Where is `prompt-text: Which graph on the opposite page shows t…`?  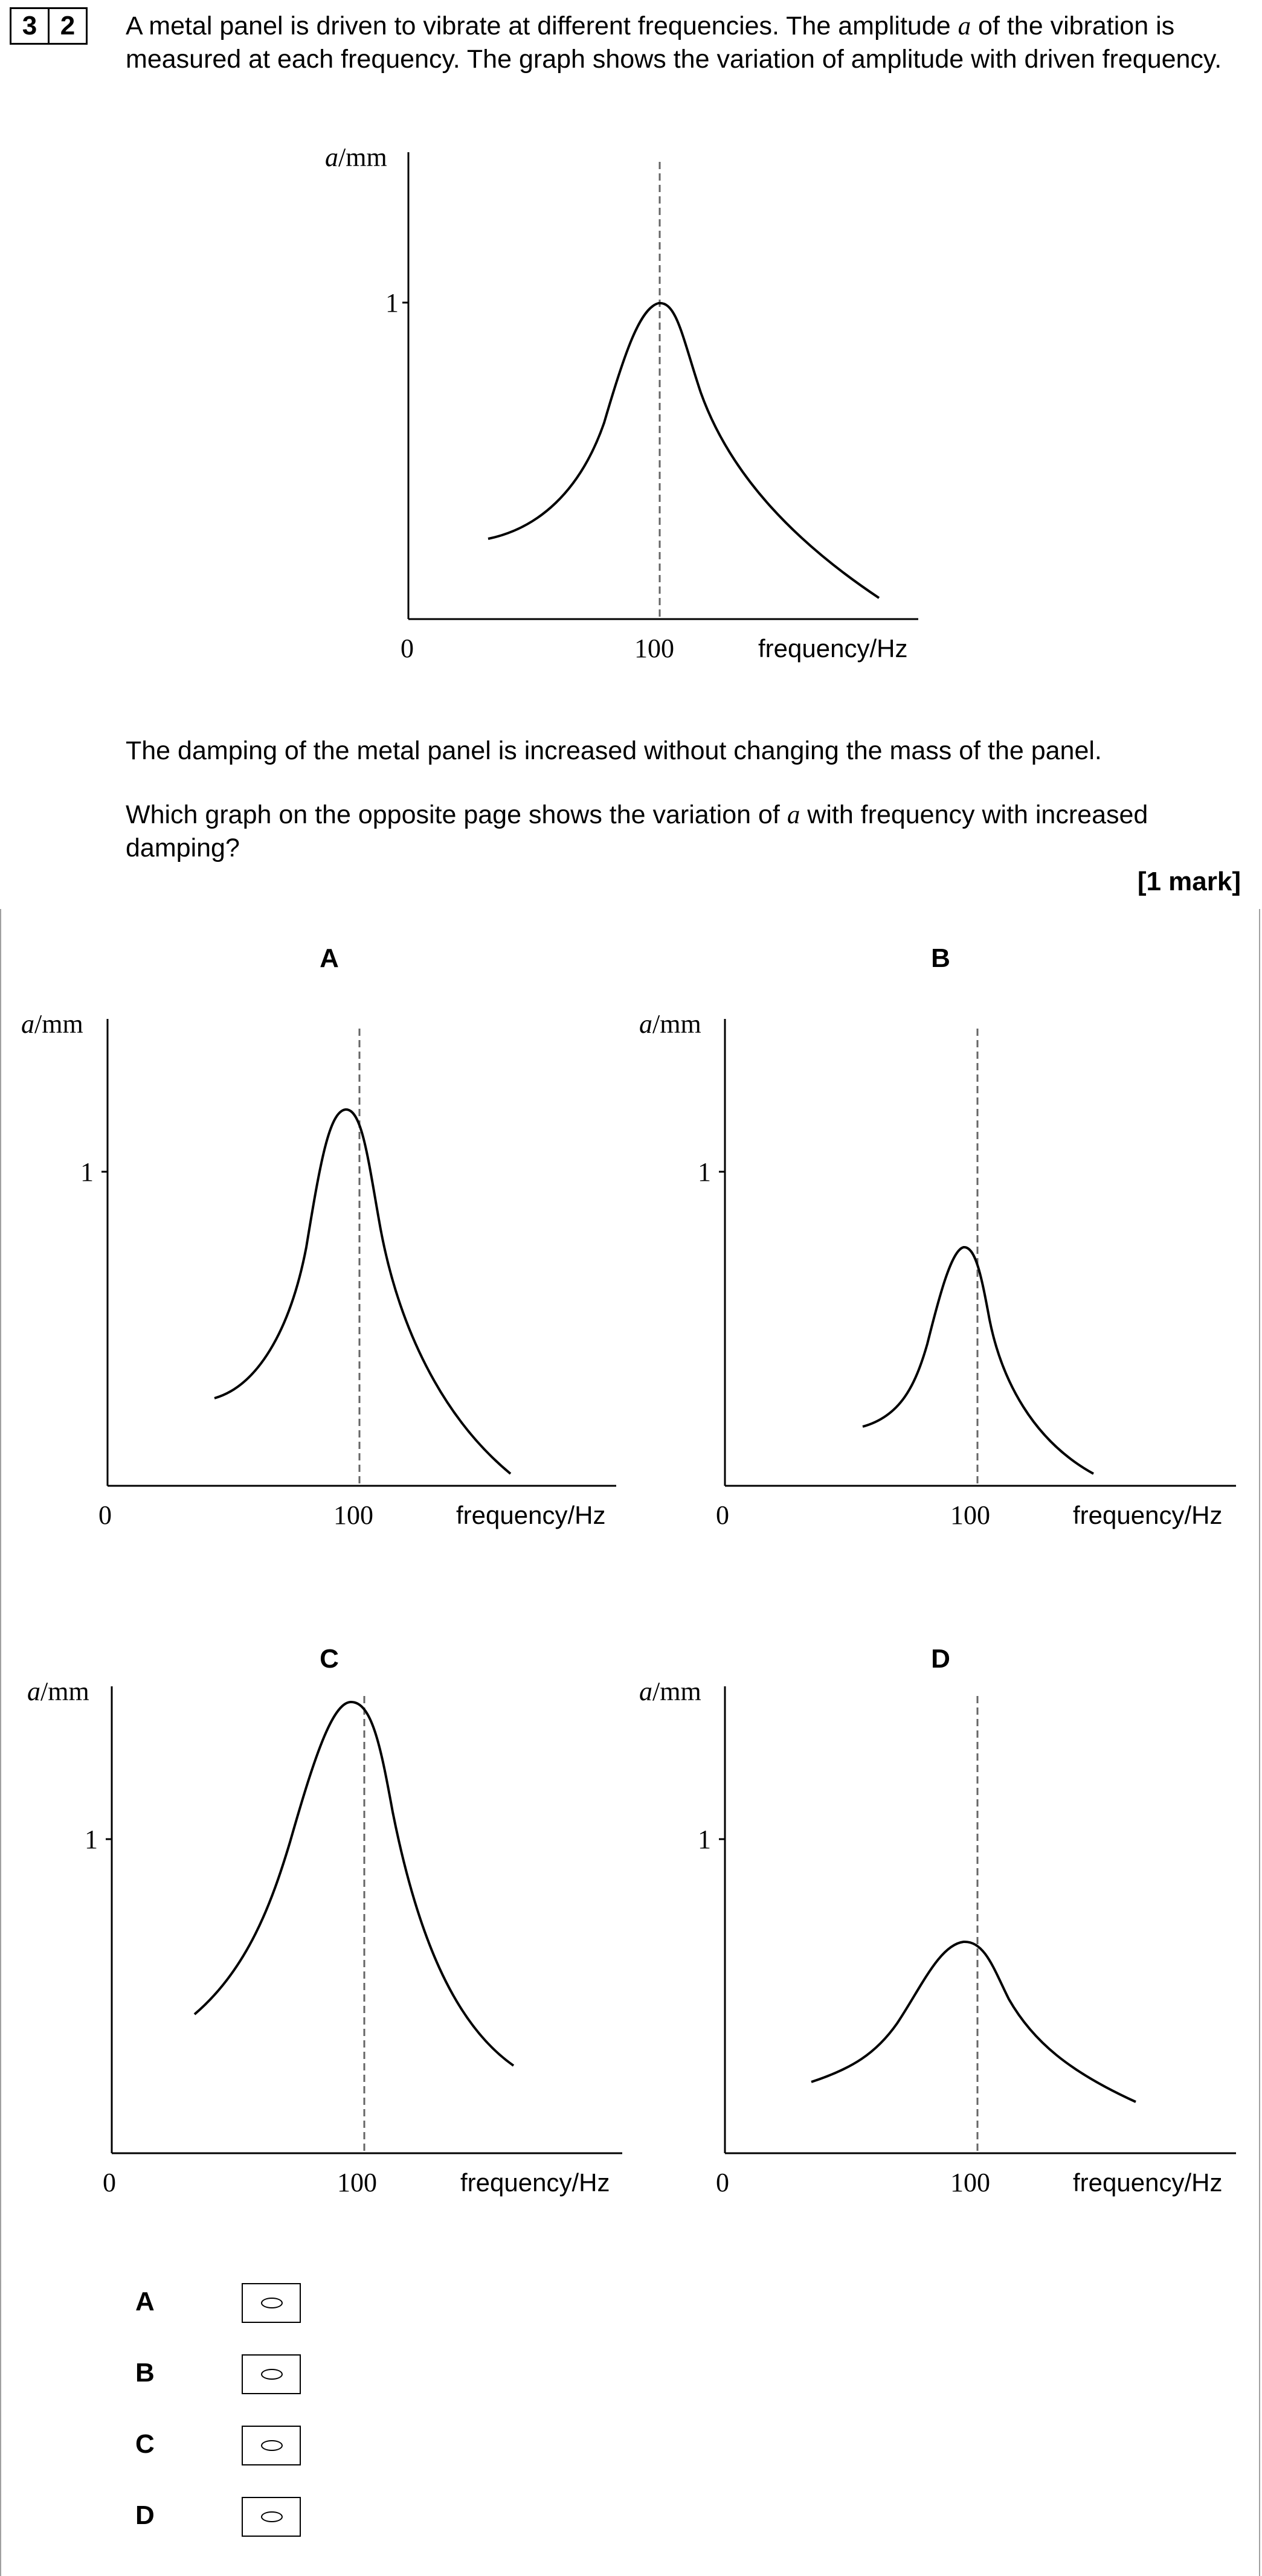 prompt-text: Which graph on the opposite page shows t… is located at coordinates (456, 814).